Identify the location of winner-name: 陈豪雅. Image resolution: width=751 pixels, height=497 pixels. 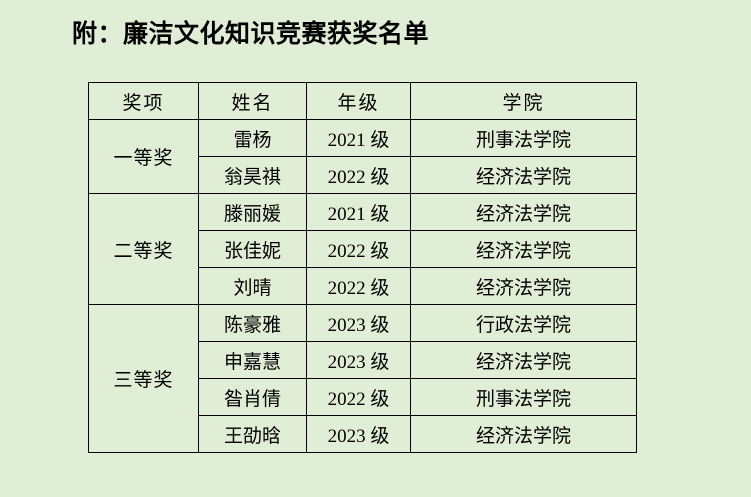
(252, 323).